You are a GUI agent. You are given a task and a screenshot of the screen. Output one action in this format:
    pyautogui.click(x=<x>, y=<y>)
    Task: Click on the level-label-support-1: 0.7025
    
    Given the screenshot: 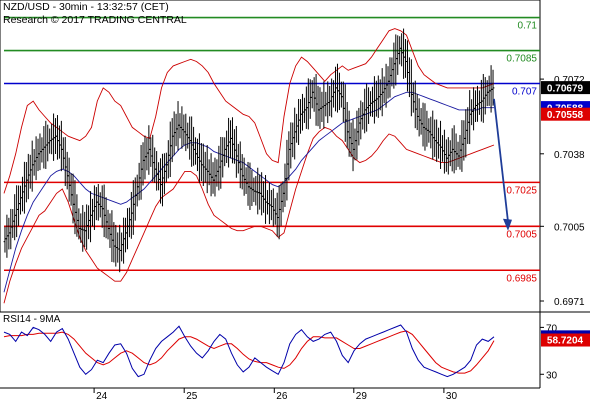 What is the action you would take?
    pyautogui.click(x=521, y=190)
    